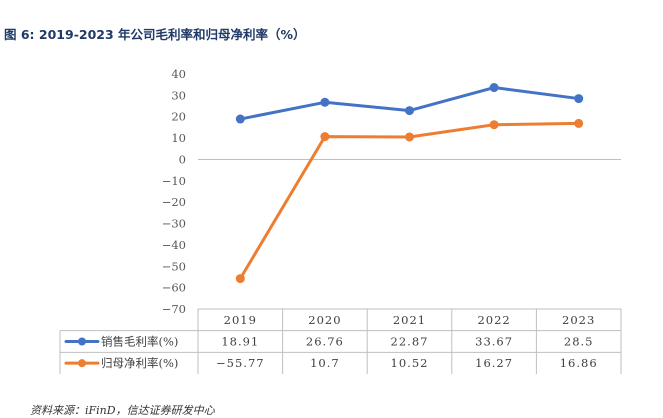 Image resolution: width=663 pixels, height=418 pixels. What do you see at coordinates (178, 117) in the screenshot?
I see `y-tick-label: 20` at bounding box center [178, 117].